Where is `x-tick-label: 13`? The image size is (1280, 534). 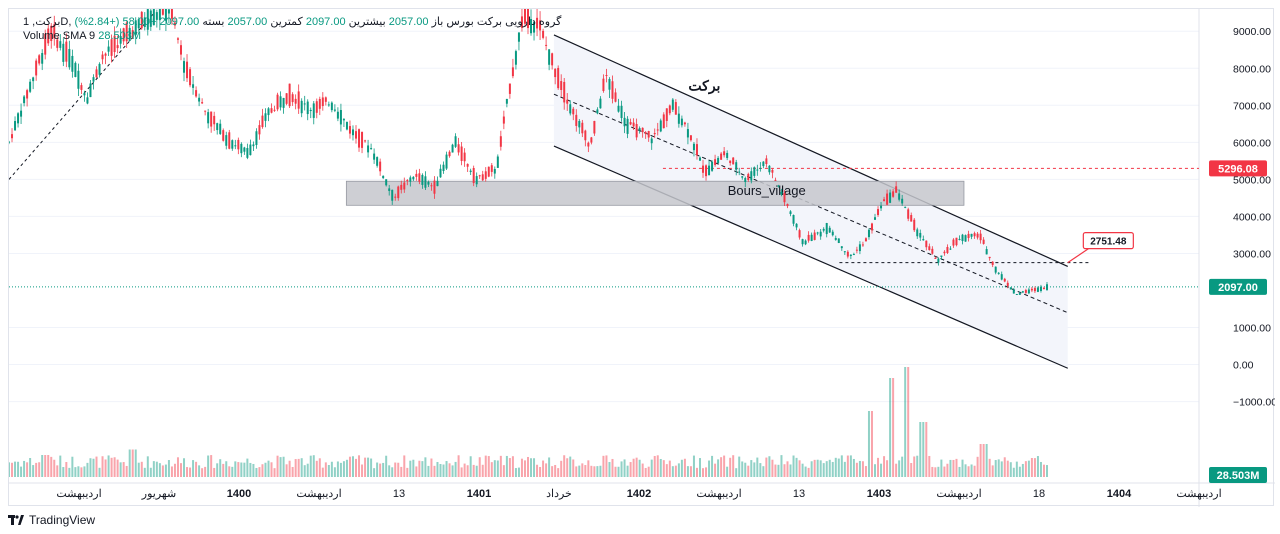
x-tick-label: 13 is located at coordinates (399, 494).